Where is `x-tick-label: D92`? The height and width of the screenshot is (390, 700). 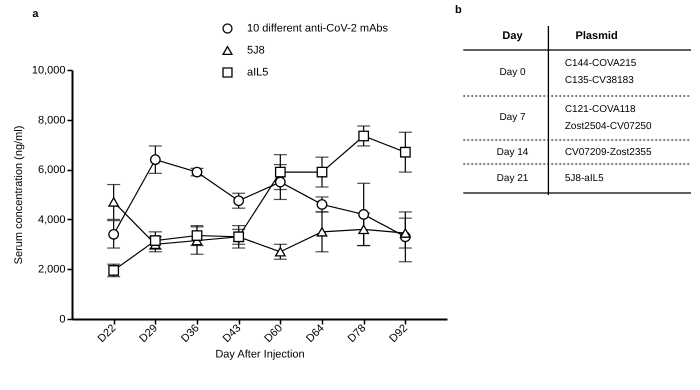 x-tick-label: D92 is located at coordinates (398, 334).